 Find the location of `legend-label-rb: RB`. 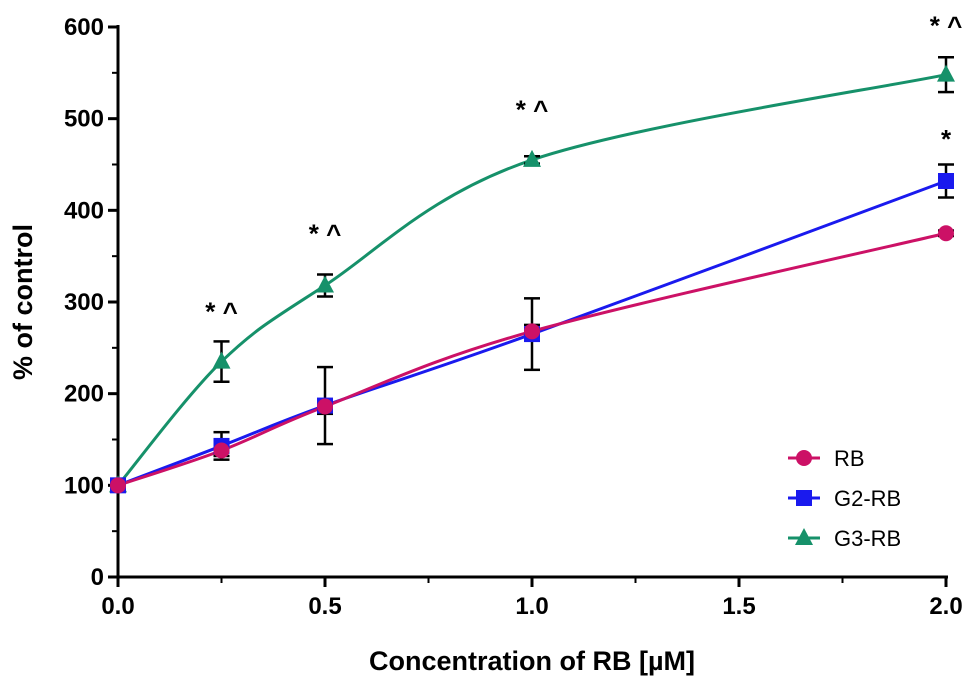

legend-label-rb: RB is located at coordinates (849, 458).